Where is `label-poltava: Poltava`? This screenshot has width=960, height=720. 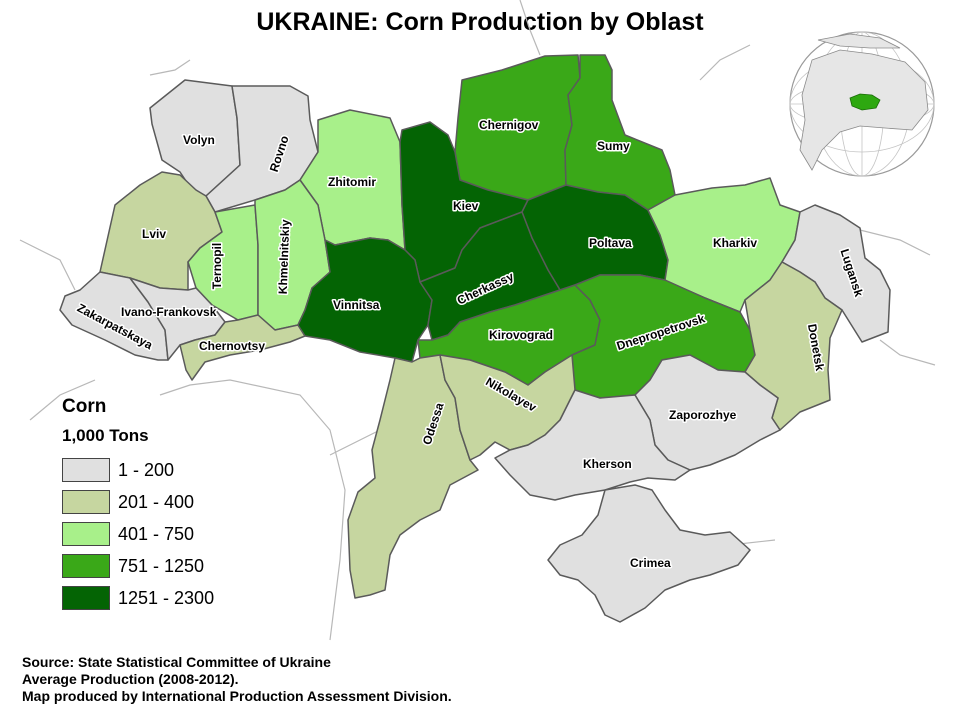 label-poltava: Poltava is located at coordinates (610, 243).